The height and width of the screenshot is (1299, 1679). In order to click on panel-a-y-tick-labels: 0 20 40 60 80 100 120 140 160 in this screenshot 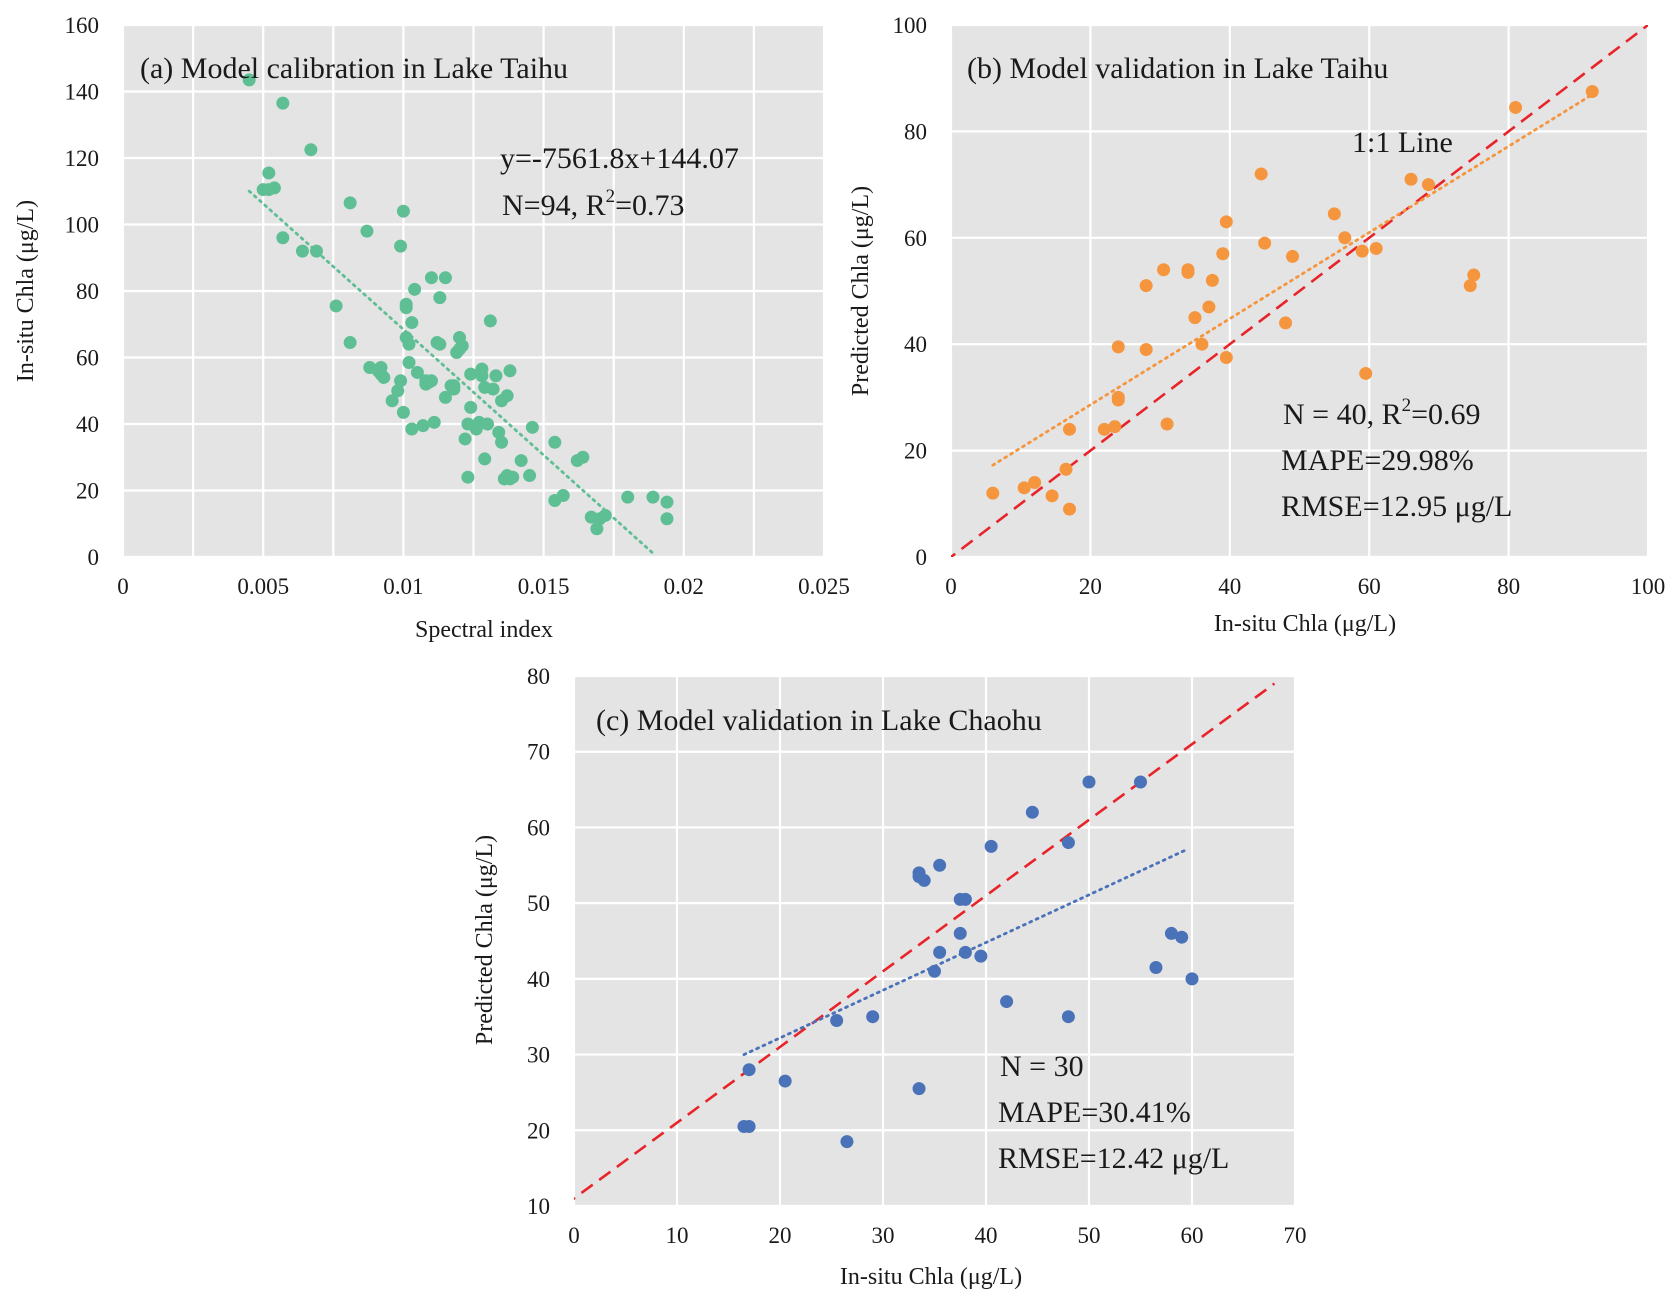, I will do `click(82, 291)`.